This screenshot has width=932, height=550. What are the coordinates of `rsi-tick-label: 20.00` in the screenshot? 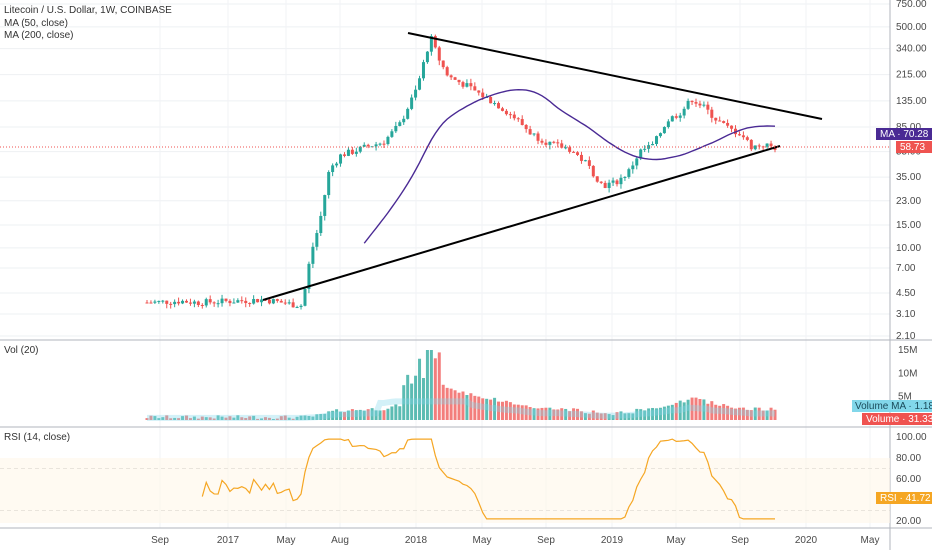 It's located at (908, 521).